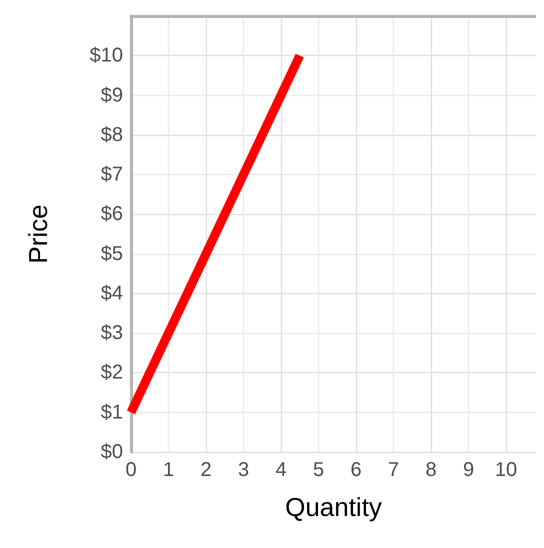  What do you see at coordinates (111, 373) in the screenshot?
I see `y-tick-label: $2` at bounding box center [111, 373].